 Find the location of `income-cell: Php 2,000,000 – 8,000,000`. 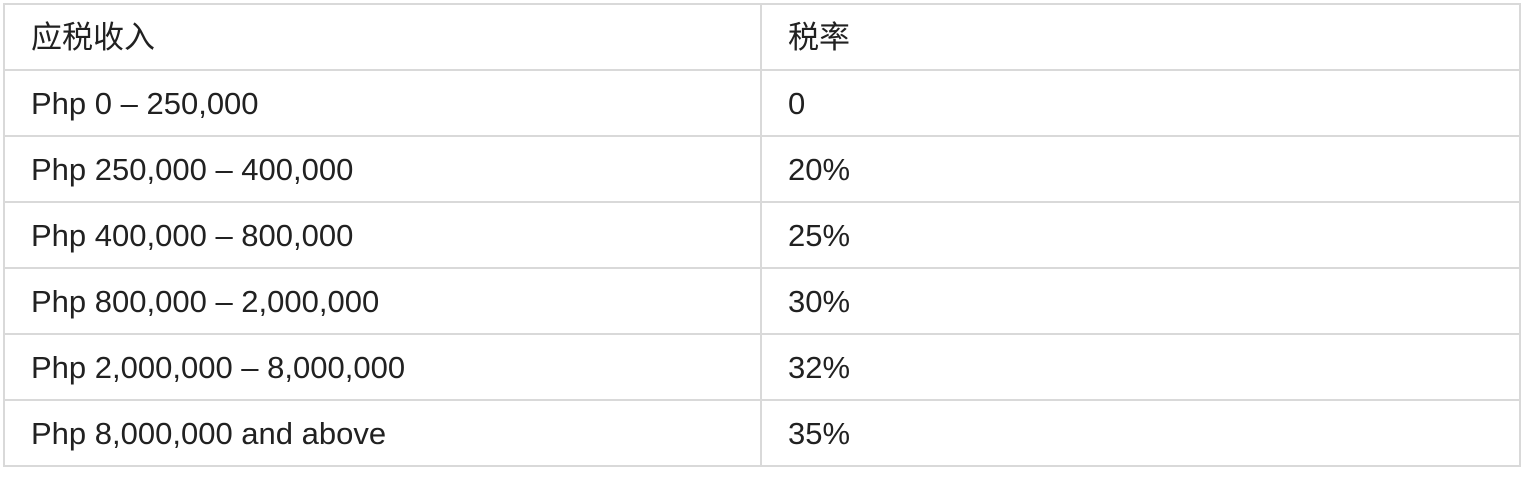

income-cell: Php 2,000,000 – 8,000,000 is located at coordinates (382, 367).